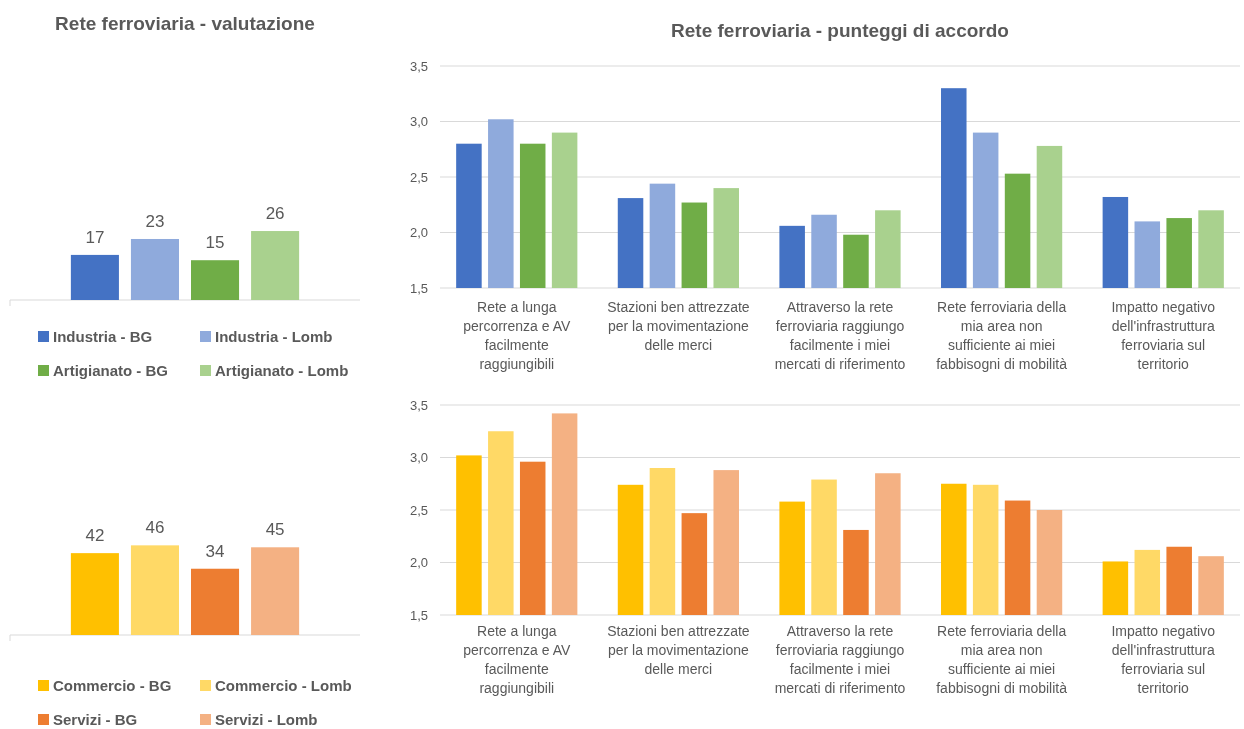 The height and width of the screenshot is (729, 1244). What do you see at coordinates (103, 337) in the screenshot?
I see `legend-label: Industria - BG` at bounding box center [103, 337].